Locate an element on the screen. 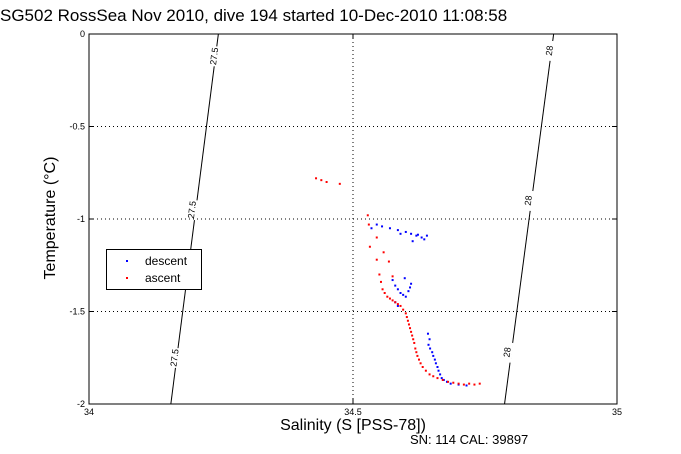 The image size is (681, 454). legend: descent ascent is located at coordinates (154, 269).